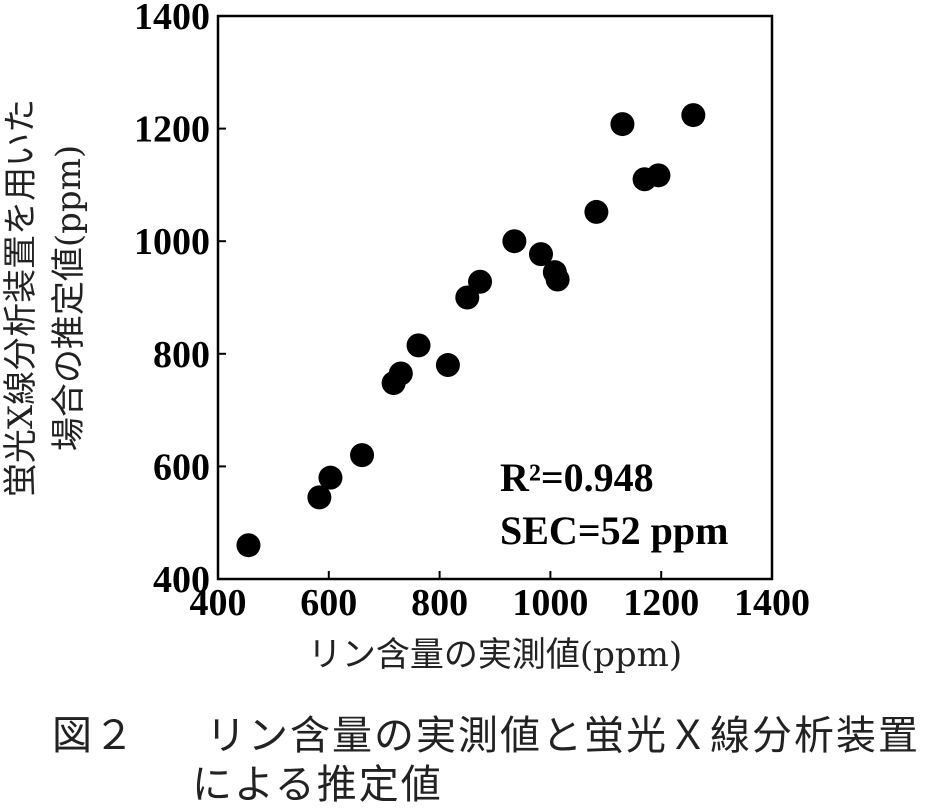 This screenshot has height=810, width=945. What do you see at coordinates (21, 298) in the screenshot?
I see `y-axis-label-line1: 蛍光X線分析装置を用いた` at bounding box center [21, 298].